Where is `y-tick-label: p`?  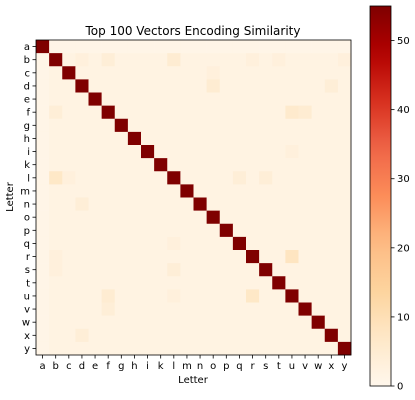
y-tick-label: p is located at coordinates (27, 231).